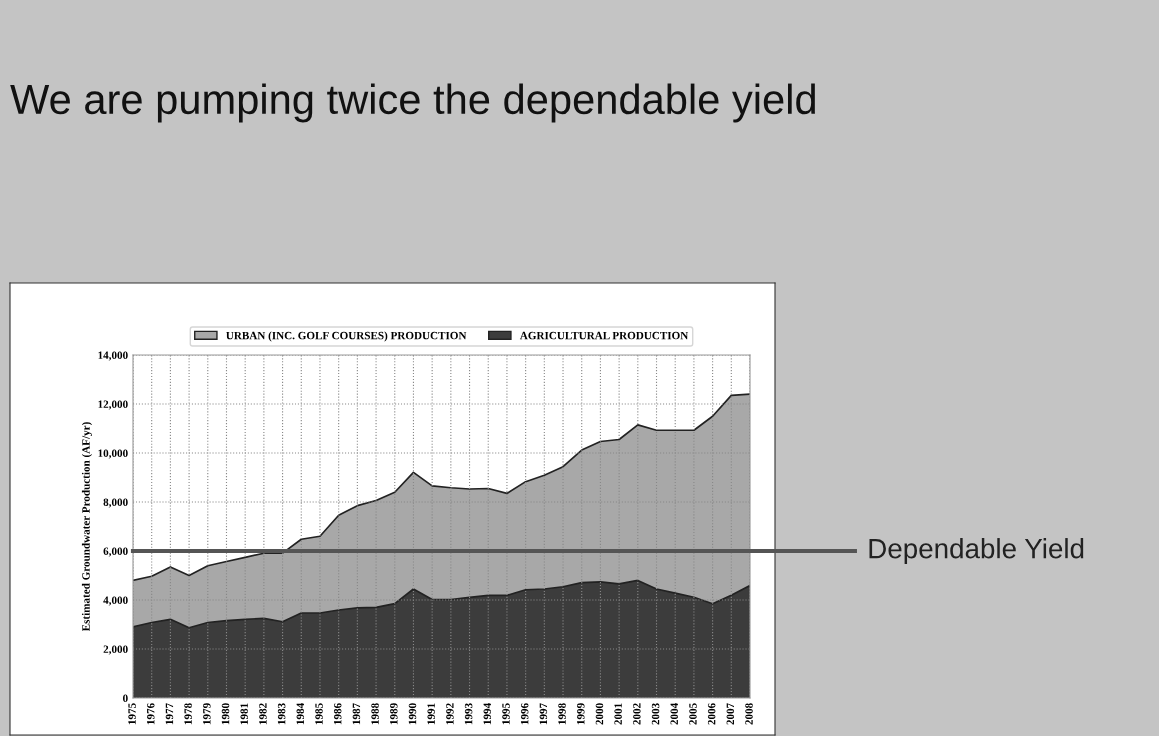 This screenshot has width=1159, height=736. Describe the element at coordinates (346, 336) in the screenshot. I see `legend-label: URBAN (INC. GOLF COURSES) PRODUCTION` at that location.